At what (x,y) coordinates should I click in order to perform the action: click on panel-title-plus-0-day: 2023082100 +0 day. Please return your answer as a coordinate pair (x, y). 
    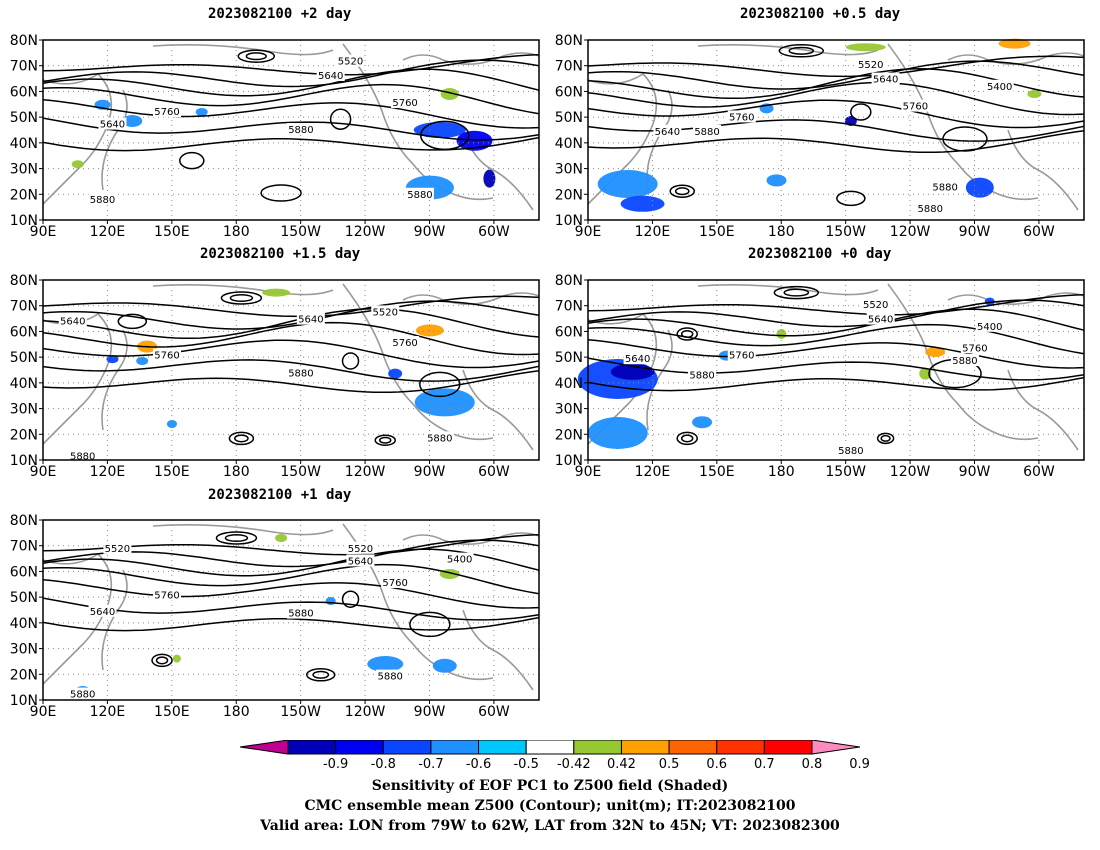
    Looking at the image, I should click on (820, 254).